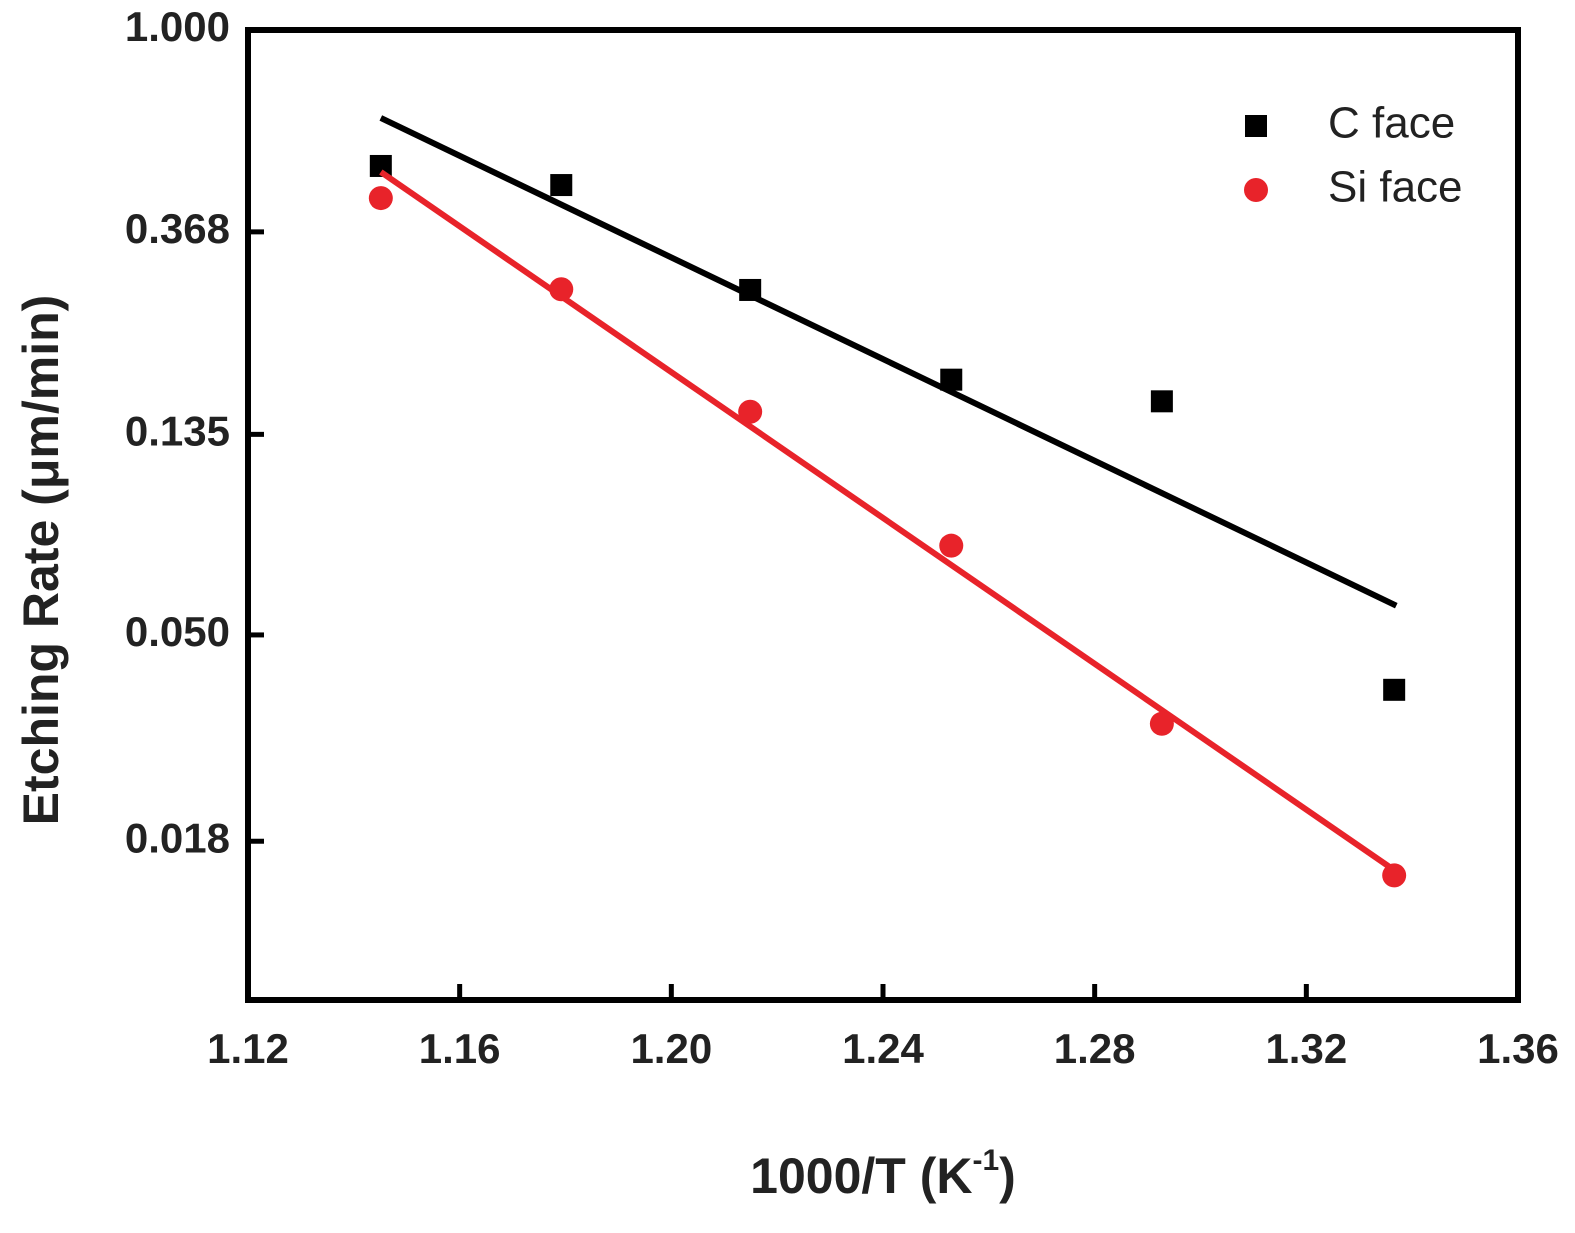 The width and height of the screenshot is (1575, 1233). What do you see at coordinates (177, 837) in the screenshot?
I see `y-tick-label: 0.018` at bounding box center [177, 837].